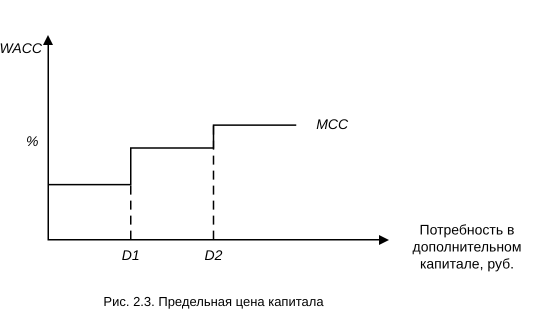 The height and width of the screenshot is (320, 554). Describe the element at coordinates (213, 254) in the screenshot. I see `x-tick-label: D2` at that location.